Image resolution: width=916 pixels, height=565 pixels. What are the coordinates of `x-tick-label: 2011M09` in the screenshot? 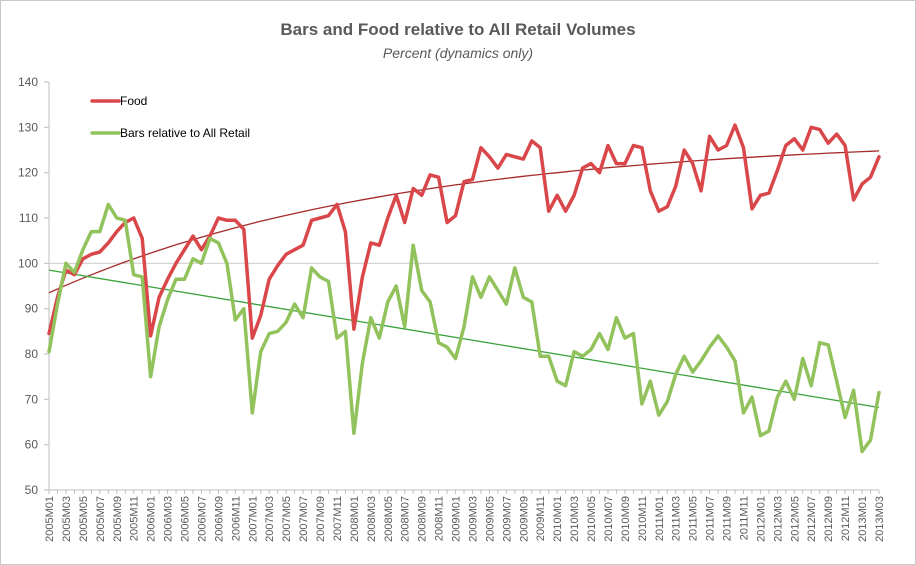 It's located at (728, 518).